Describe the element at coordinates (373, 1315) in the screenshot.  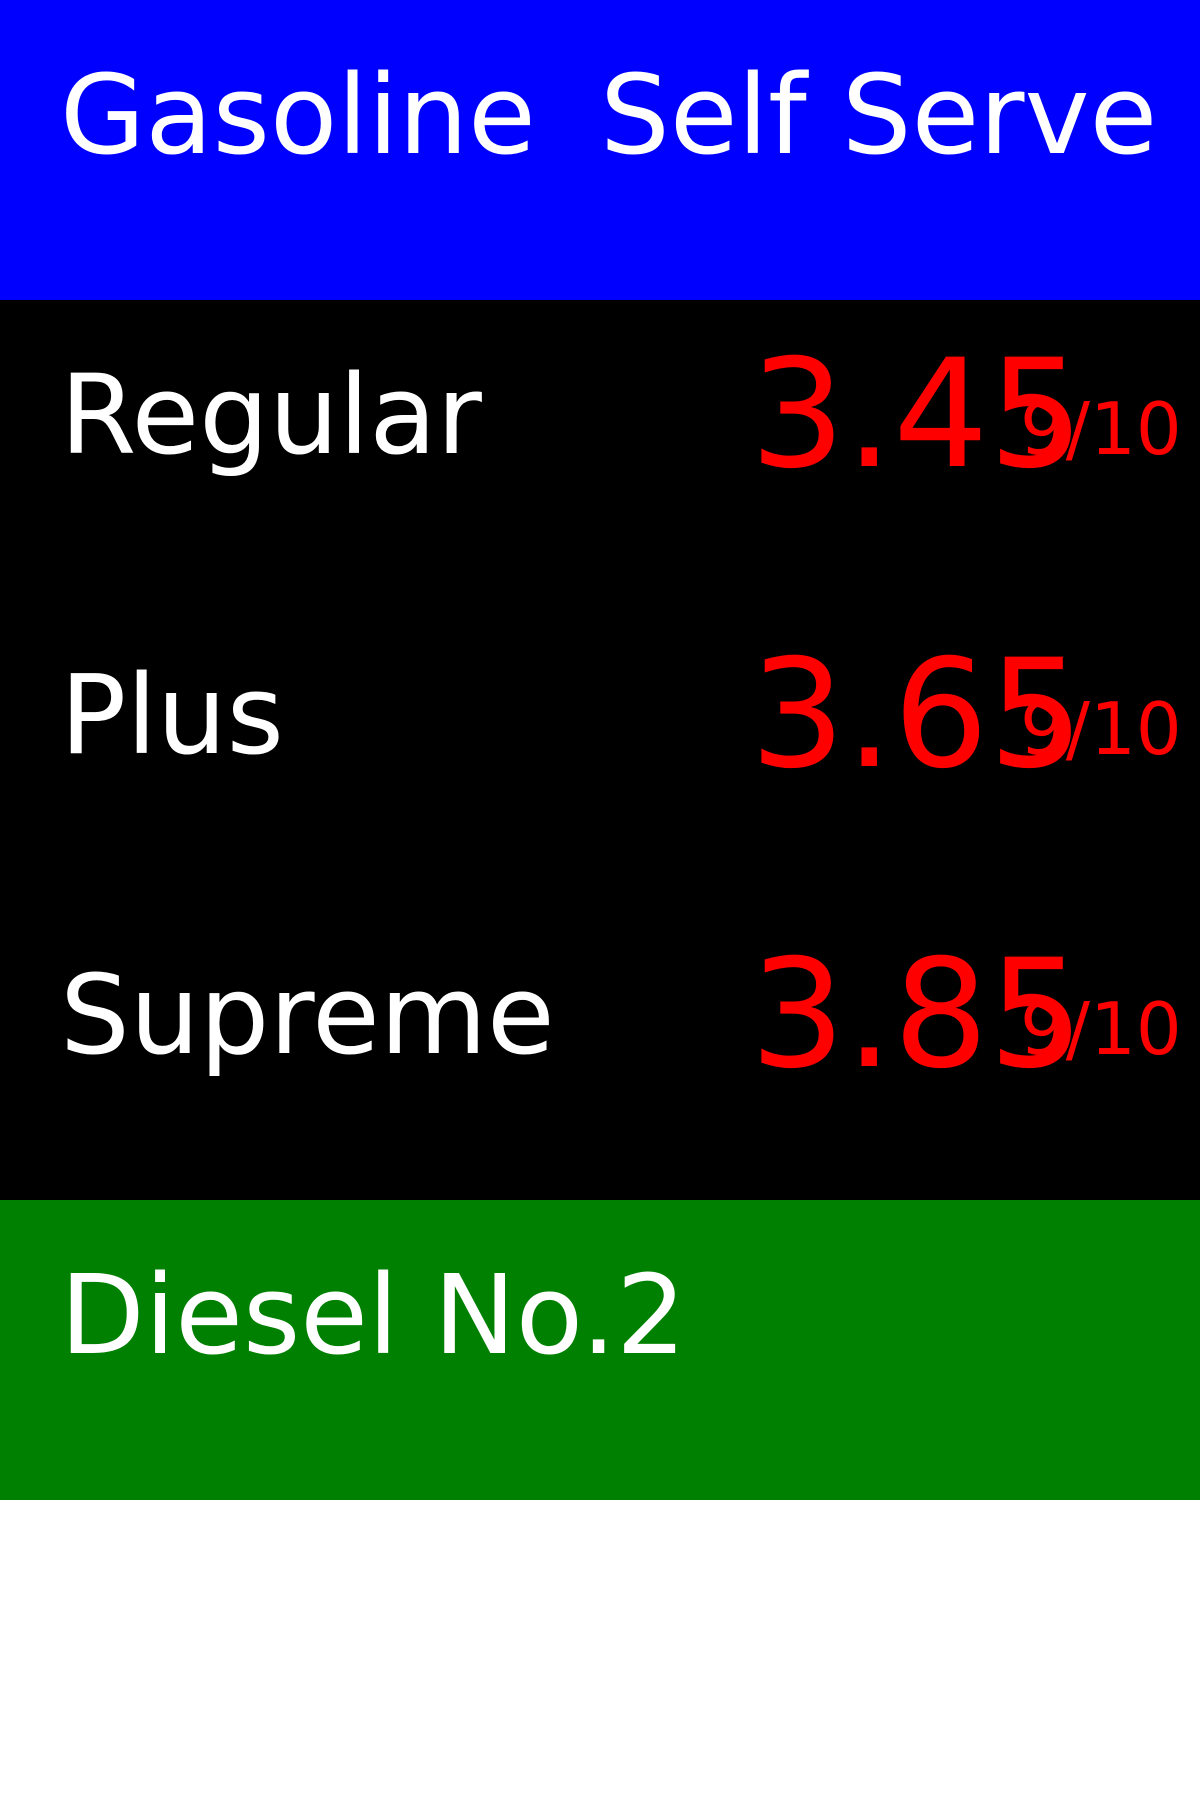
I see `diesel-label: Diesel No.2` at that location.